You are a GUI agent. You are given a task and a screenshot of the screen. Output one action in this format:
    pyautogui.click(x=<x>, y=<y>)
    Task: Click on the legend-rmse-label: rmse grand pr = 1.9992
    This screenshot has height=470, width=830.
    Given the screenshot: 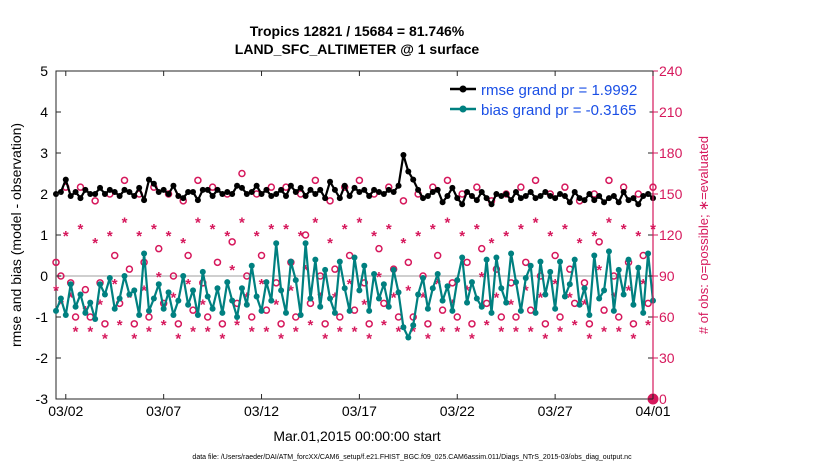 What is the action you would take?
    pyautogui.click(x=559, y=90)
    